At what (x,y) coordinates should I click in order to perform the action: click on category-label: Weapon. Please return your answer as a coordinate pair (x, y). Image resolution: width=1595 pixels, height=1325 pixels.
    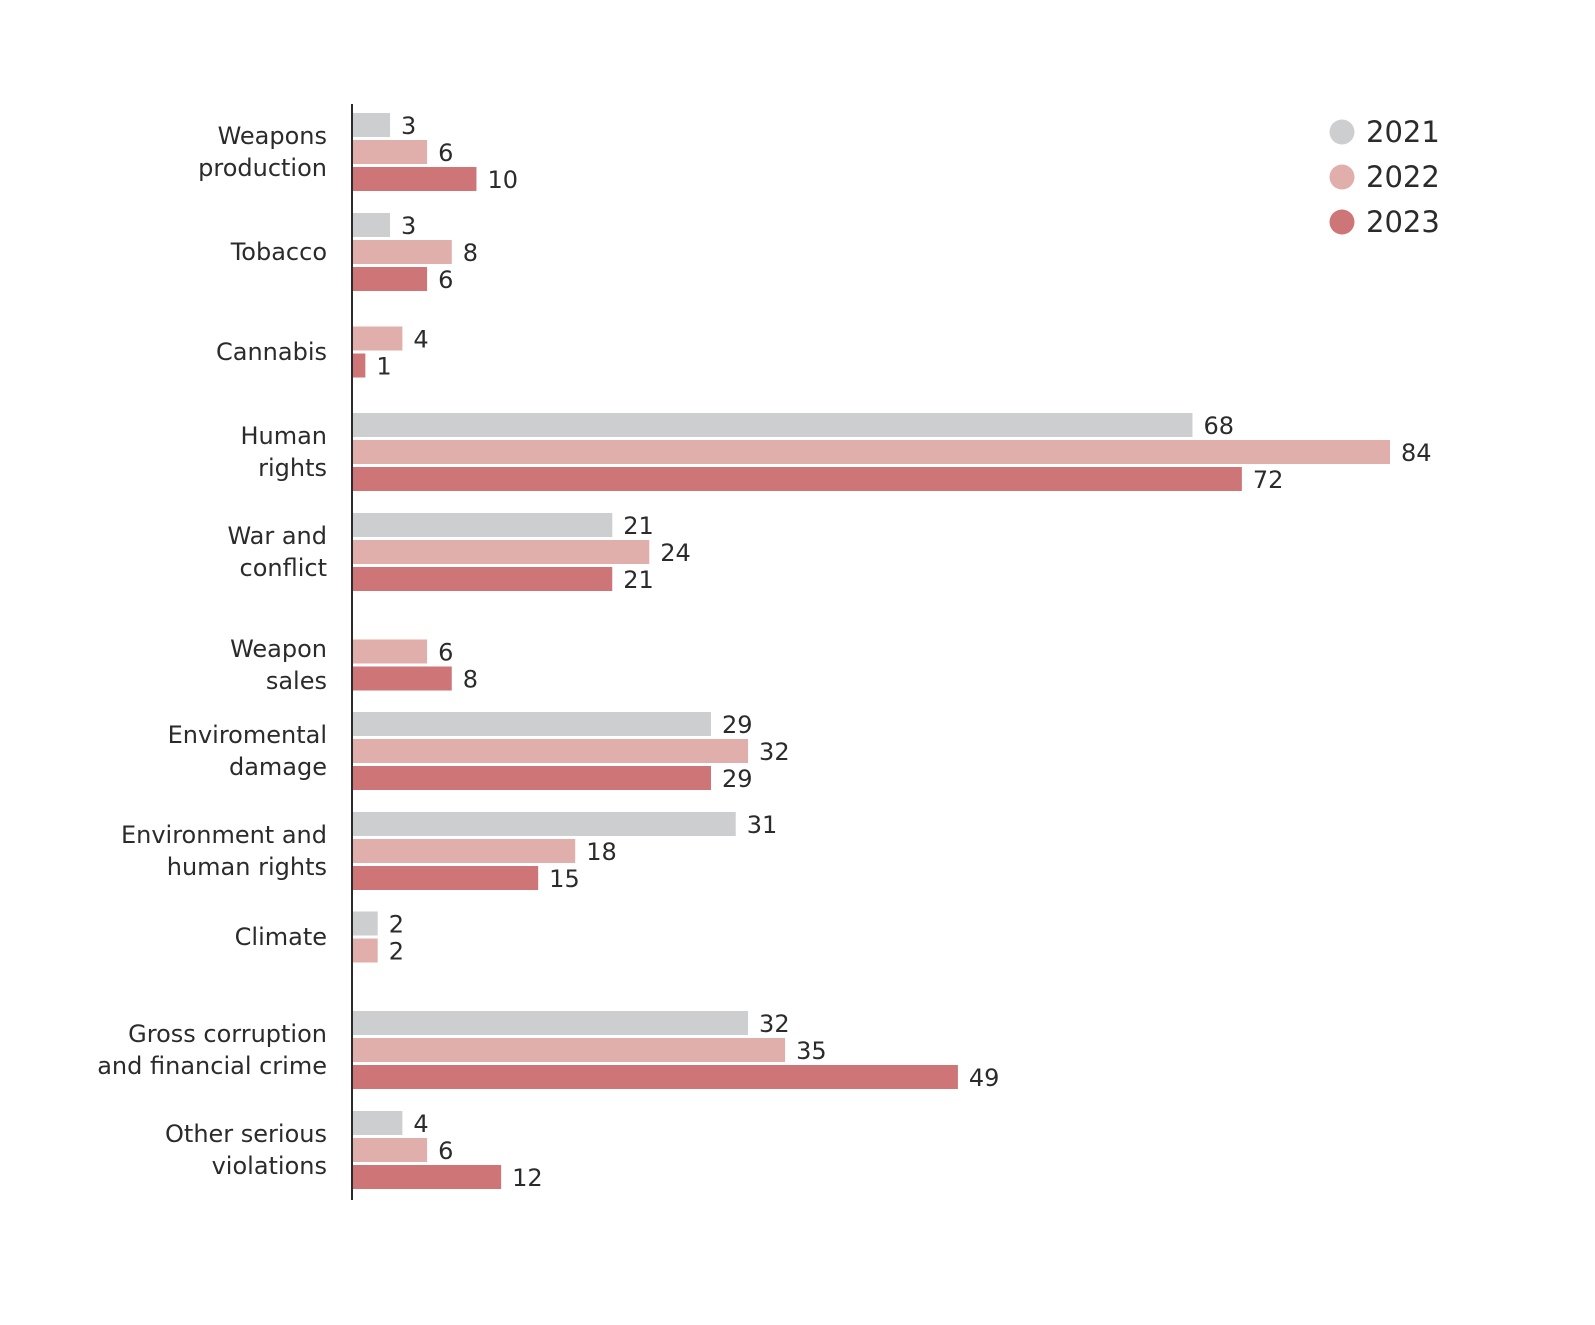
    Looking at the image, I should click on (278, 649).